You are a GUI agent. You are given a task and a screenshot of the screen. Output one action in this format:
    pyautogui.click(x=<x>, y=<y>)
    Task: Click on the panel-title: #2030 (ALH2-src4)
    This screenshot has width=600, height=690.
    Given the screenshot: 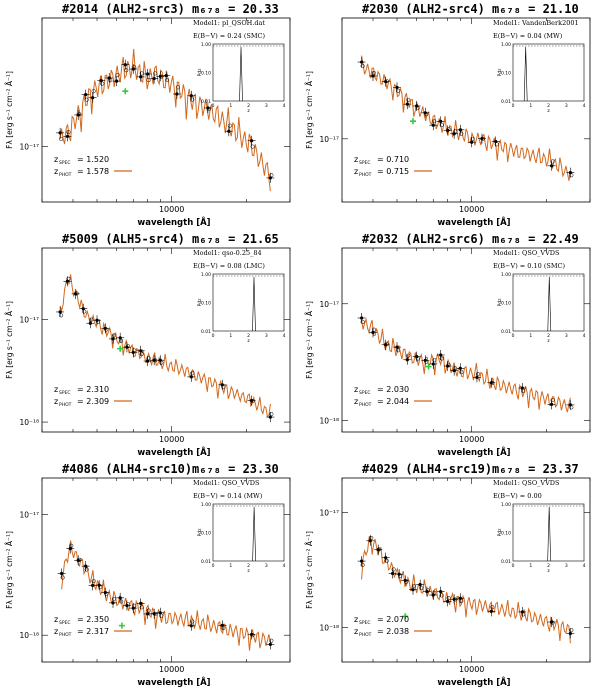 What is the action you would take?
    pyautogui.click(x=423, y=9)
    